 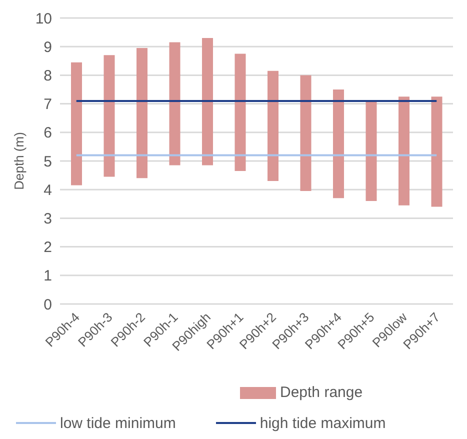 I want to click on y-tick-label: 1, so click(x=48, y=276).